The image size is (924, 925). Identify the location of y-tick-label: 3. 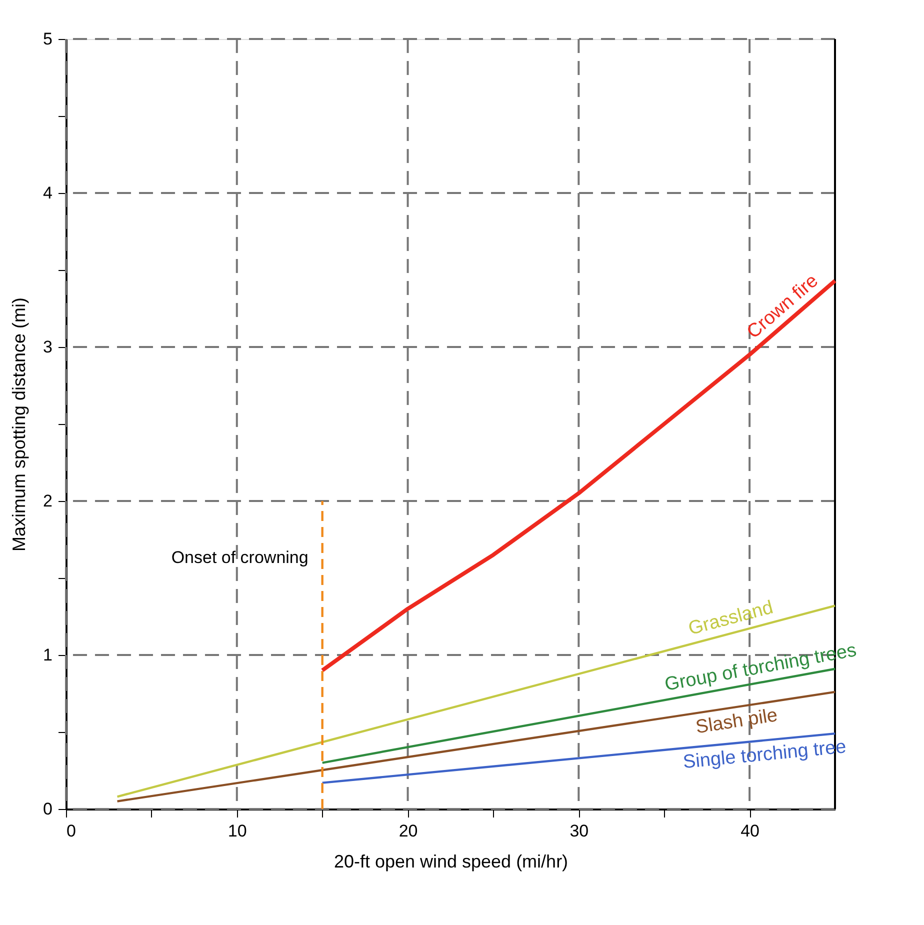
(47, 347).